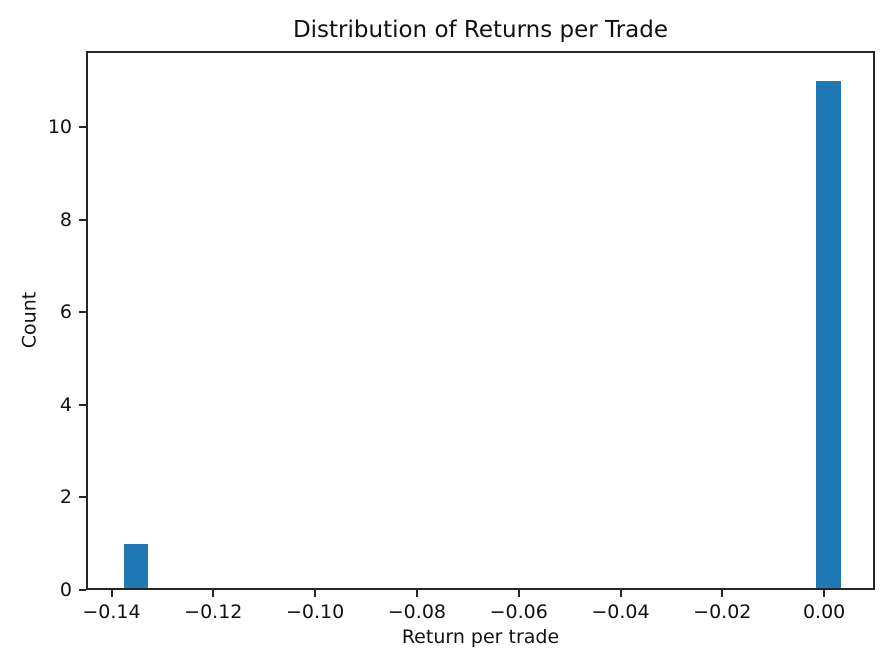 Image resolution: width=896 pixels, height=672 pixels. Describe the element at coordinates (65, 404) in the screenshot. I see `y-tick-label: 4` at that location.